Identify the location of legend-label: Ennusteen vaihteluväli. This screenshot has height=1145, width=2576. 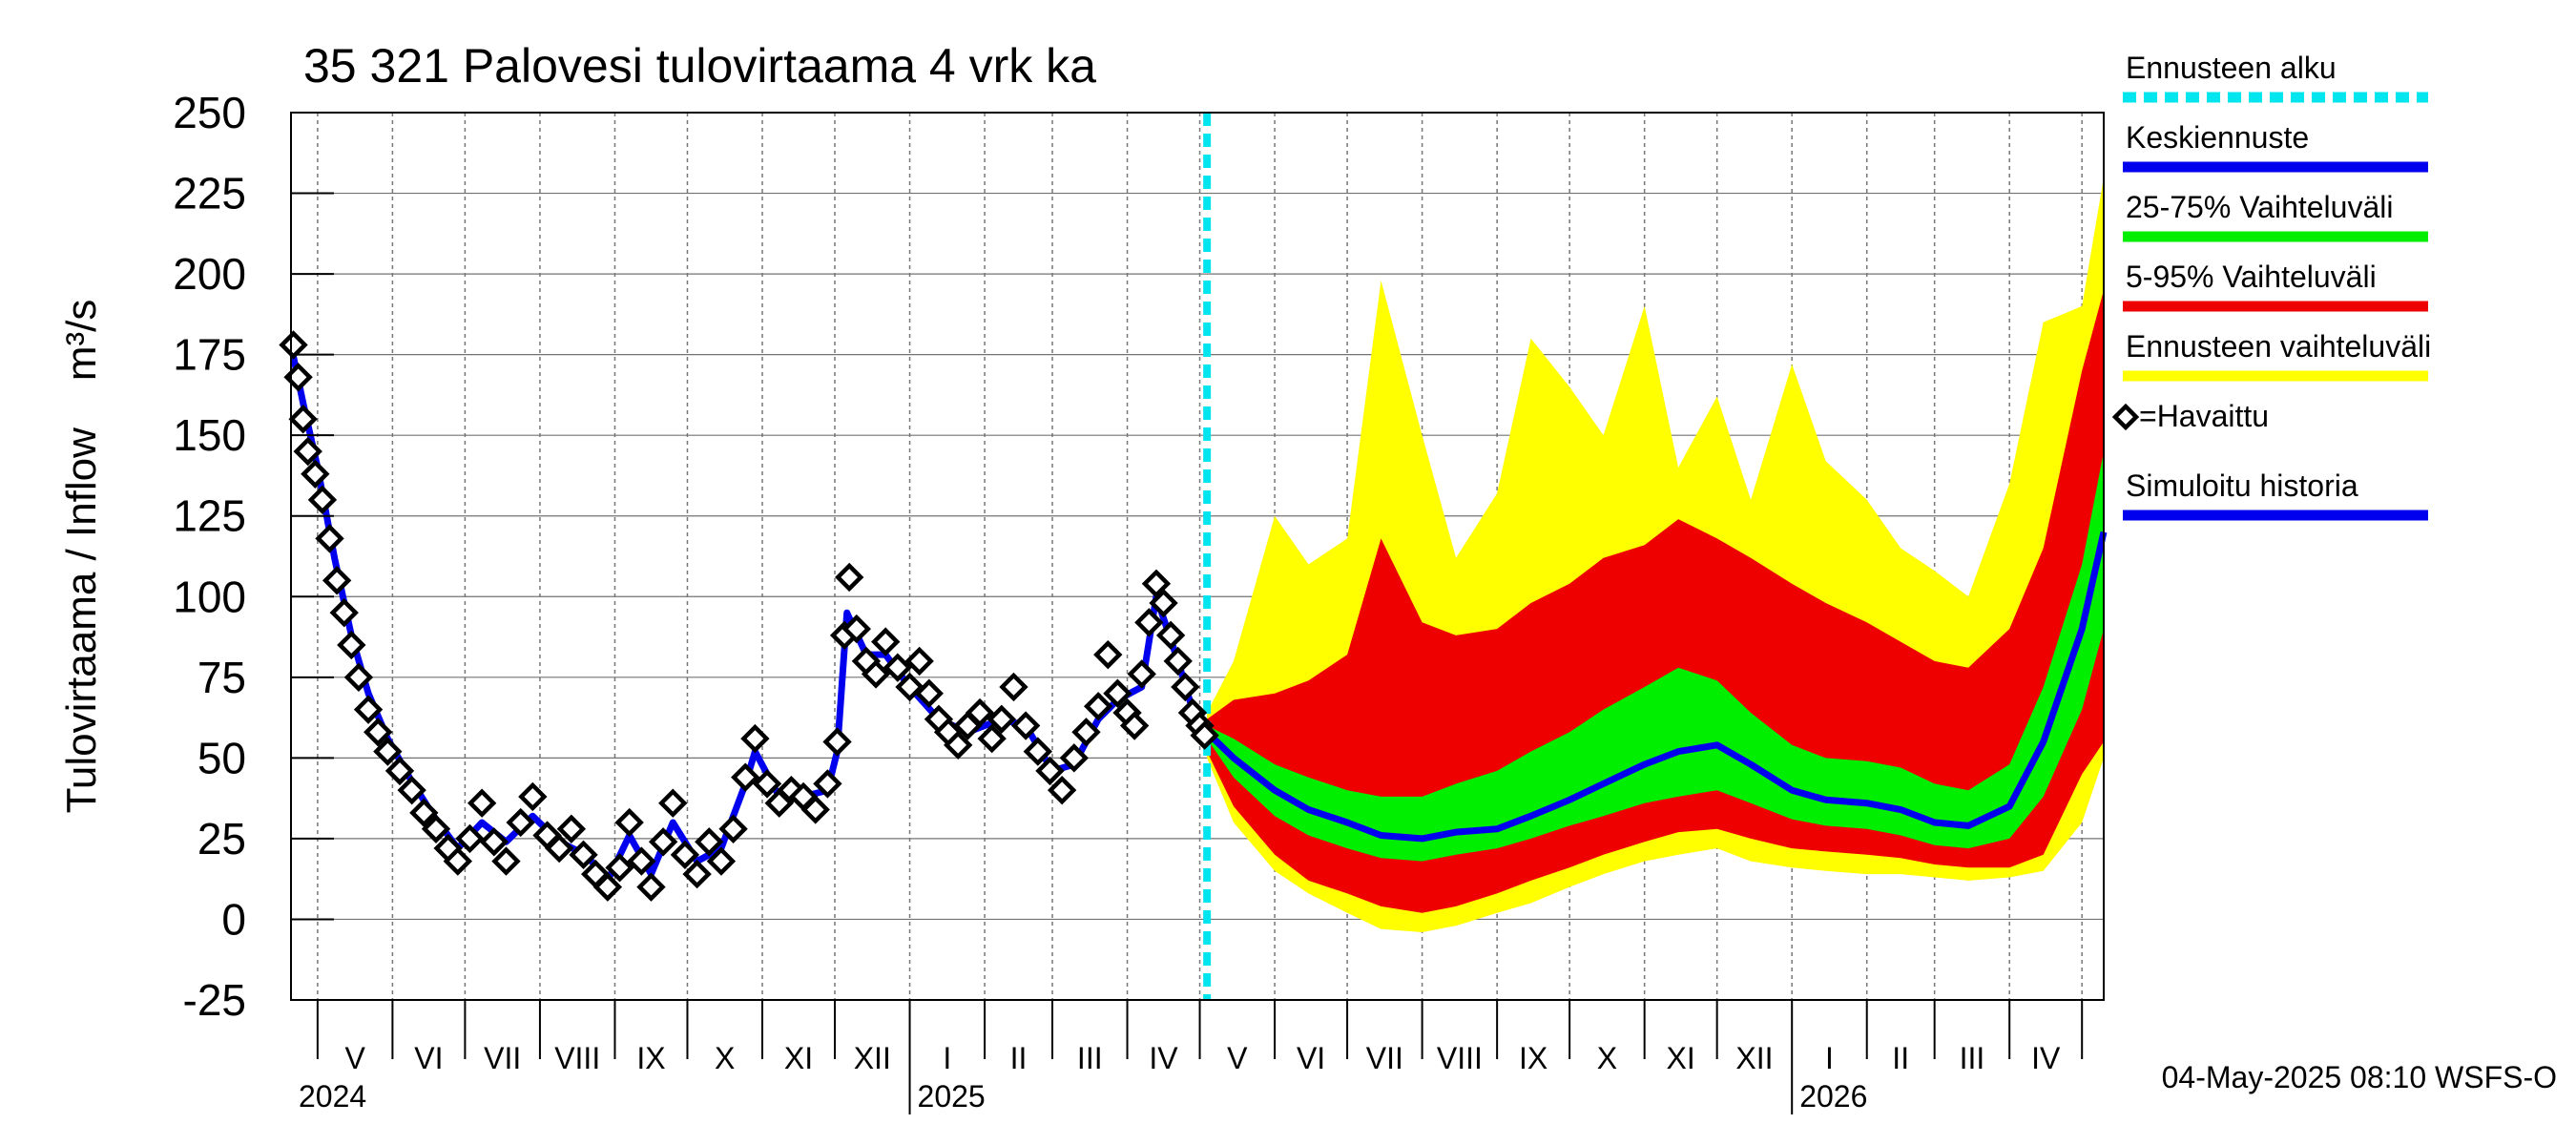
(2278, 347).